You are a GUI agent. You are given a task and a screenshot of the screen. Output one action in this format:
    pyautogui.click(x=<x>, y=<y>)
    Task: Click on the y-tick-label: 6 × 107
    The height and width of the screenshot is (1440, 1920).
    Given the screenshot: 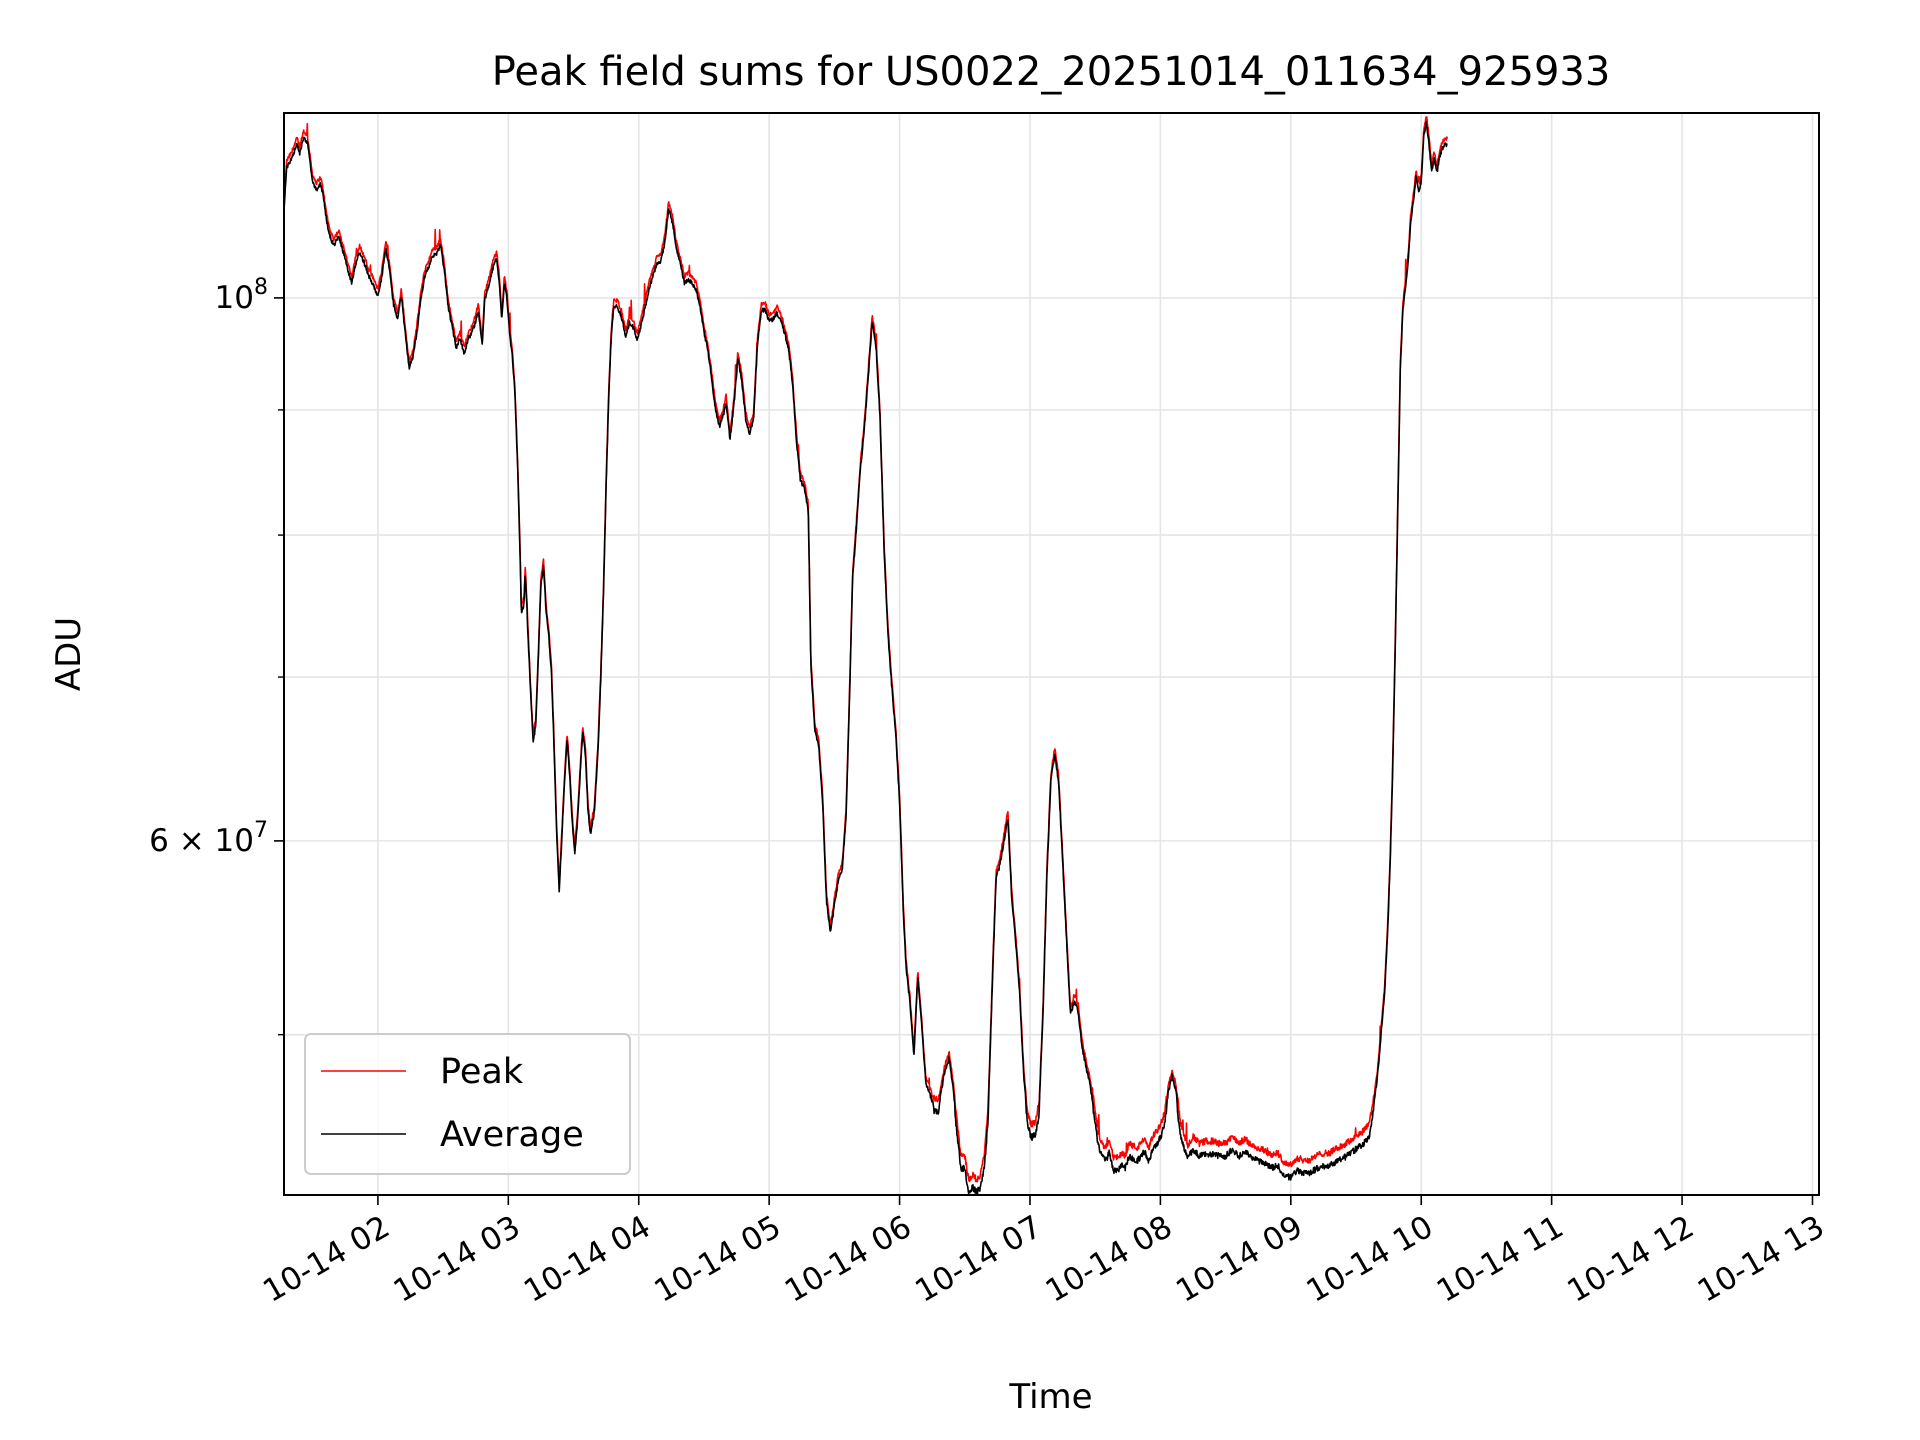 What is the action you would take?
    pyautogui.click(x=208, y=838)
    